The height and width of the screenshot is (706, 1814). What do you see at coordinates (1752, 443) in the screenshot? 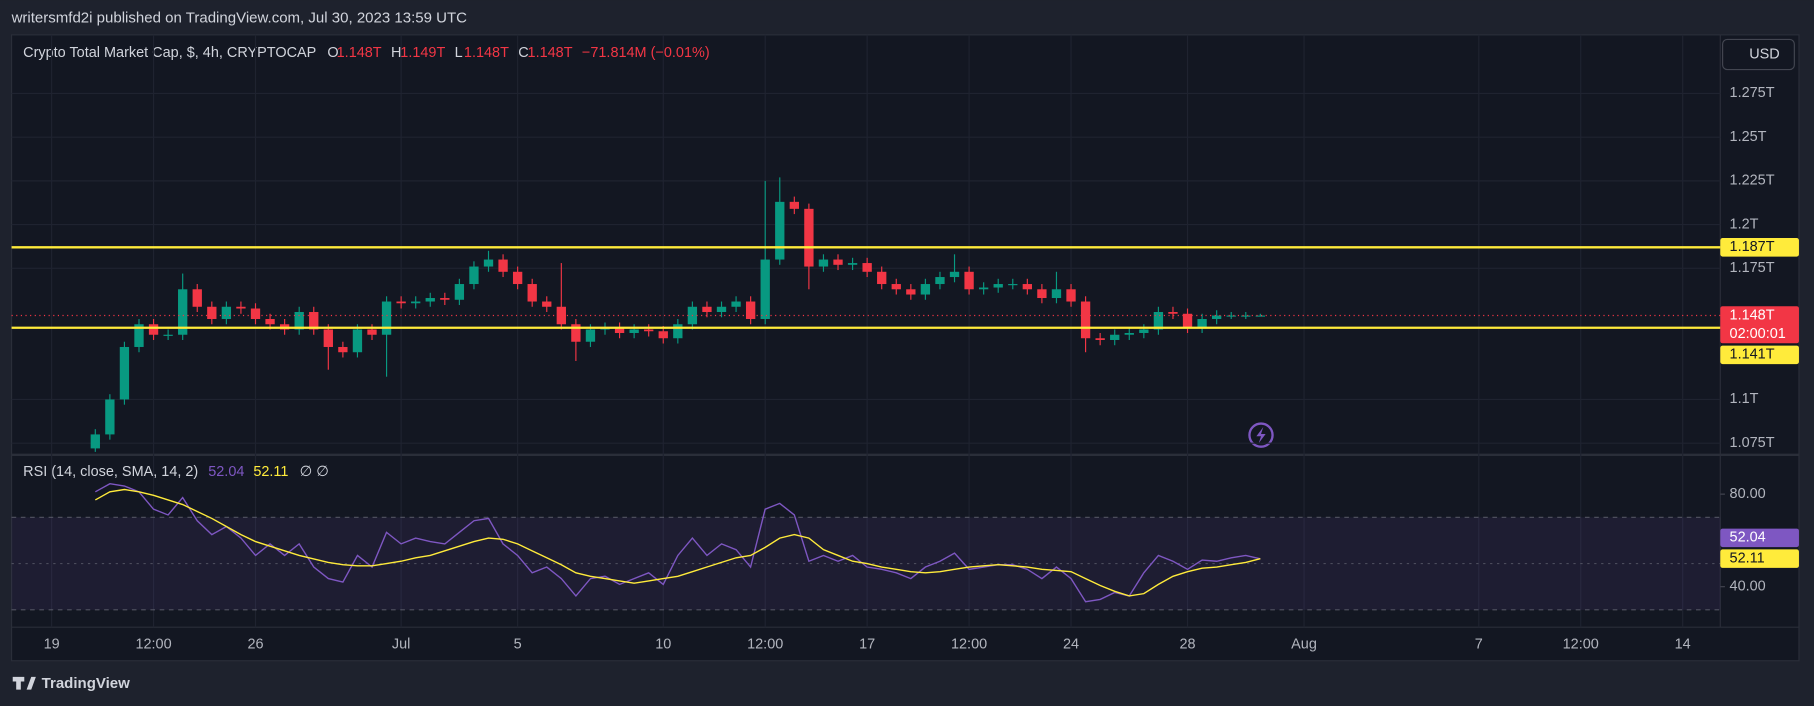
I see `y-tick-label: 1.075T` at bounding box center [1752, 443].